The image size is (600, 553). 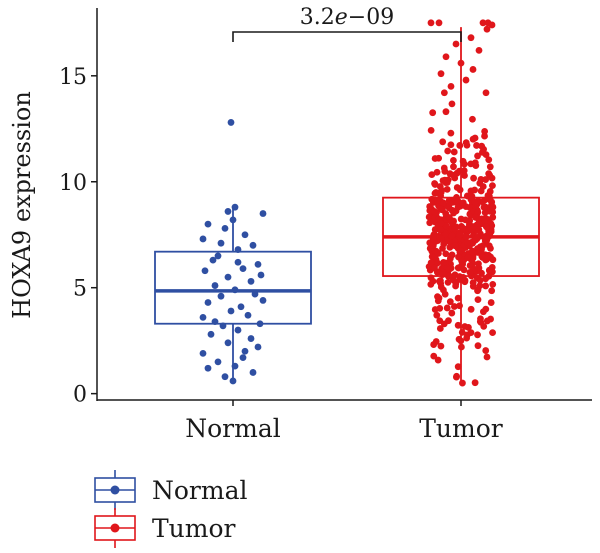 What do you see at coordinates (80, 289) in the screenshot?
I see `y-tick-label: 5` at bounding box center [80, 289].